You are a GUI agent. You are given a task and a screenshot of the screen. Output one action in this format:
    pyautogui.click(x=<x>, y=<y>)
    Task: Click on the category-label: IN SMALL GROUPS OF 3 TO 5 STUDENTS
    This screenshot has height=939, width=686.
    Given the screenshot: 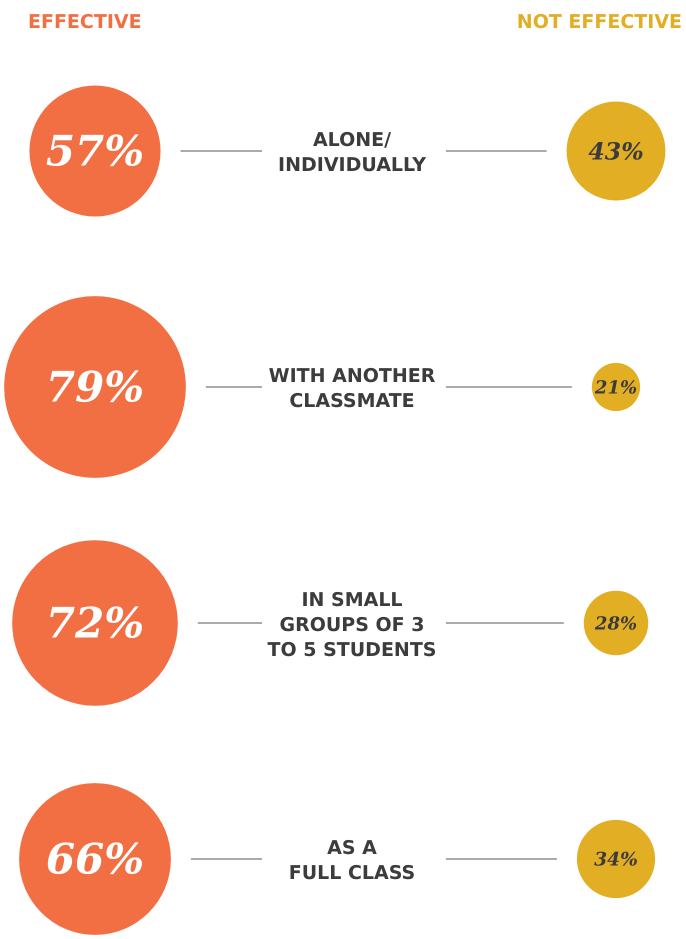 What is the action you would take?
    pyautogui.click(x=352, y=625)
    